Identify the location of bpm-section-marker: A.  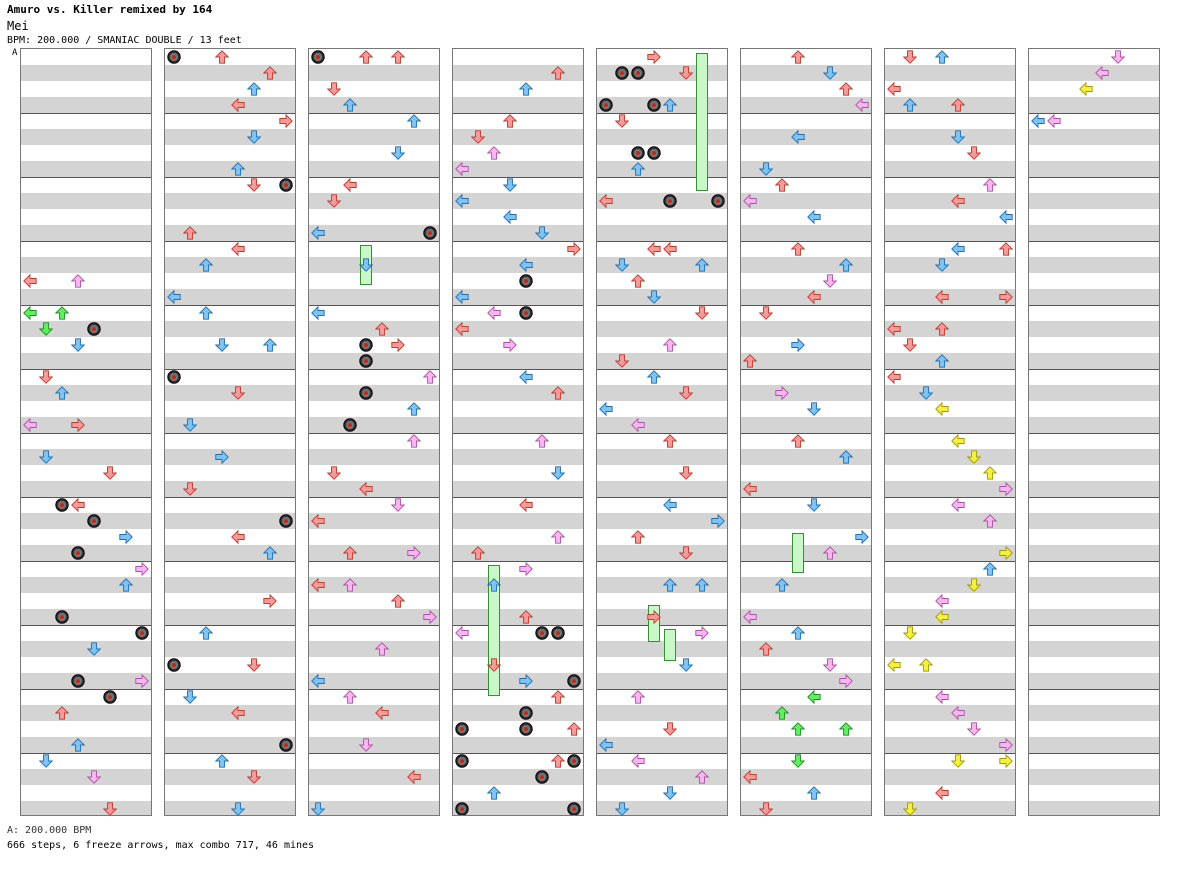
(15, 53).